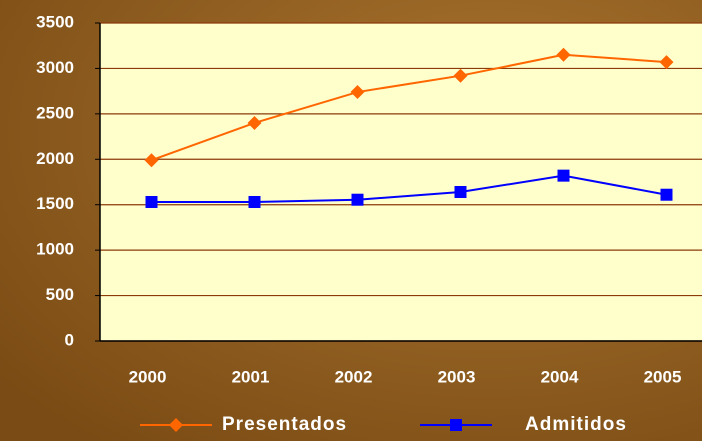 The image size is (702, 441). What do you see at coordinates (576, 424) in the screenshot?
I see `legend-label: Admitidos` at bounding box center [576, 424].